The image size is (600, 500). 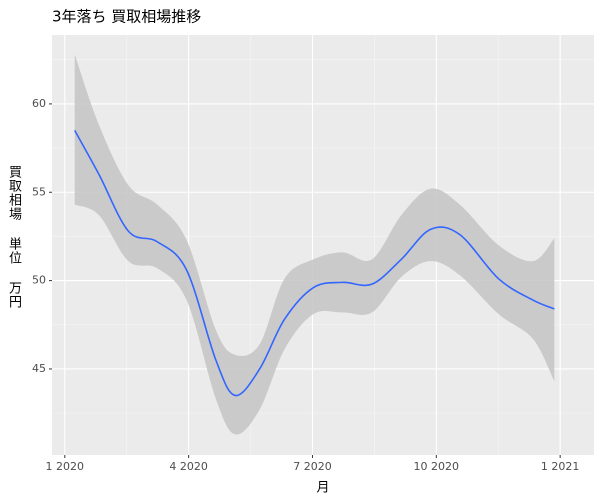 I want to click on x-tick-label: 1 2021, so click(x=560, y=466).